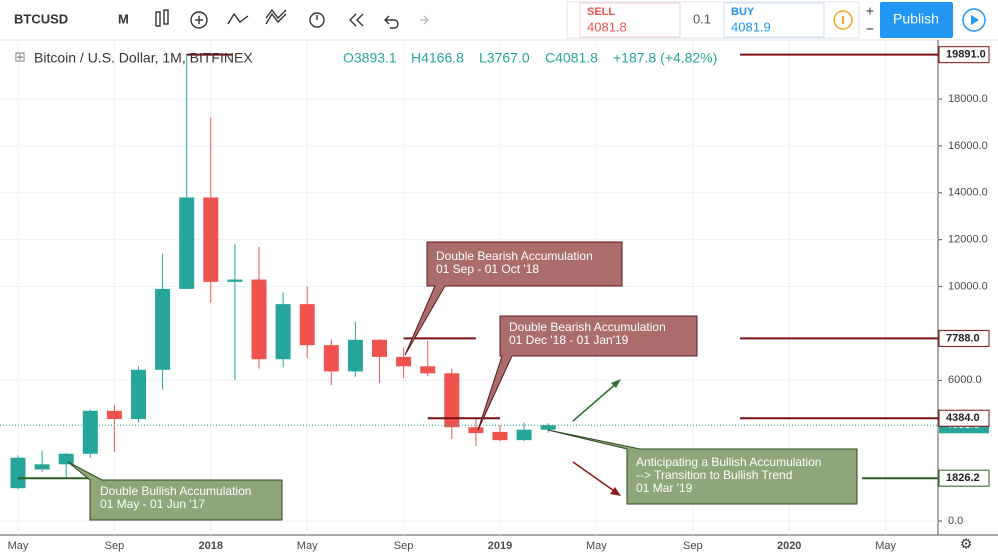 The image size is (998, 557). Describe the element at coordinates (843, 20) in the screenshot. I see `info-icon` at that location.